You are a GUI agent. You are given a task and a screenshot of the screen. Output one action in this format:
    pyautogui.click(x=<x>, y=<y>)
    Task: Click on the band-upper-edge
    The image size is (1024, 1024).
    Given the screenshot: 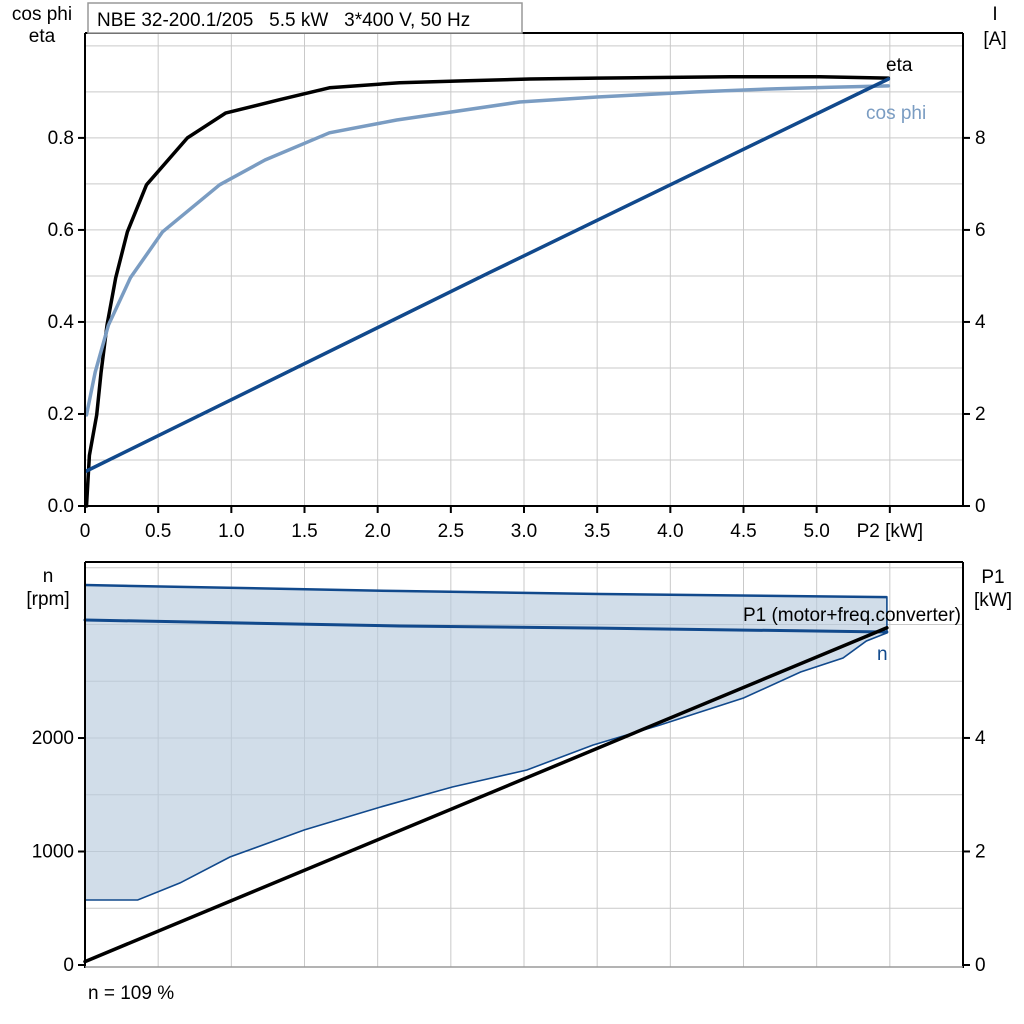 What is the action you would take?
    pyautogui.click(x=485, y=591)
    